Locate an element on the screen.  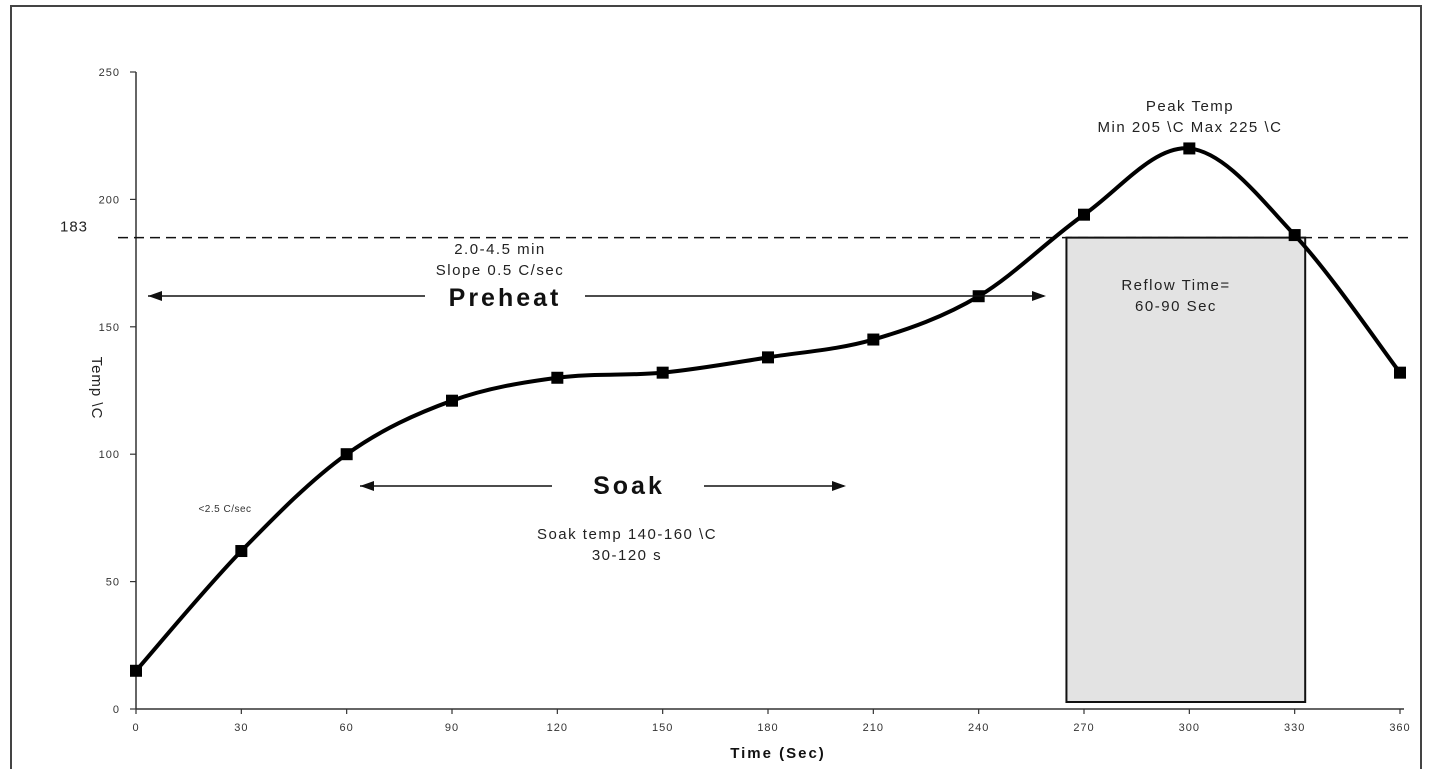
x-tick-label: 90 is located at coordinates (452, 728).